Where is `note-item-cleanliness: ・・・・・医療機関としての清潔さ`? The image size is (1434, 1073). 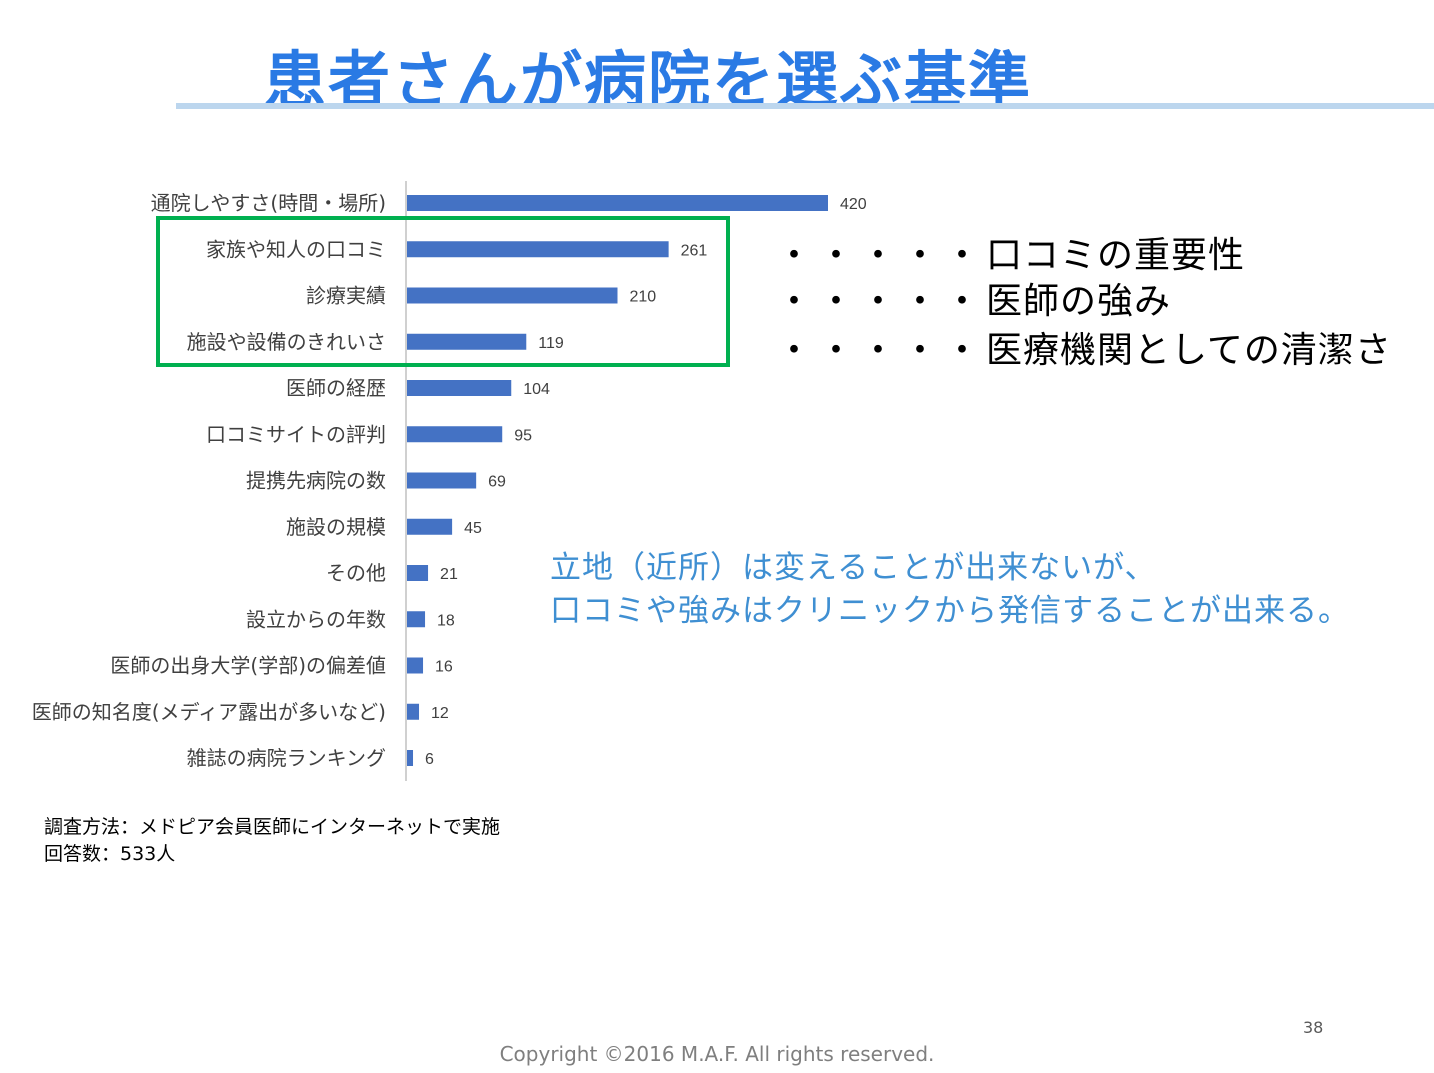 note-item-cleanliness: ・・・・・医療機関としての清潔さ is located at coordinates (1084, 347).